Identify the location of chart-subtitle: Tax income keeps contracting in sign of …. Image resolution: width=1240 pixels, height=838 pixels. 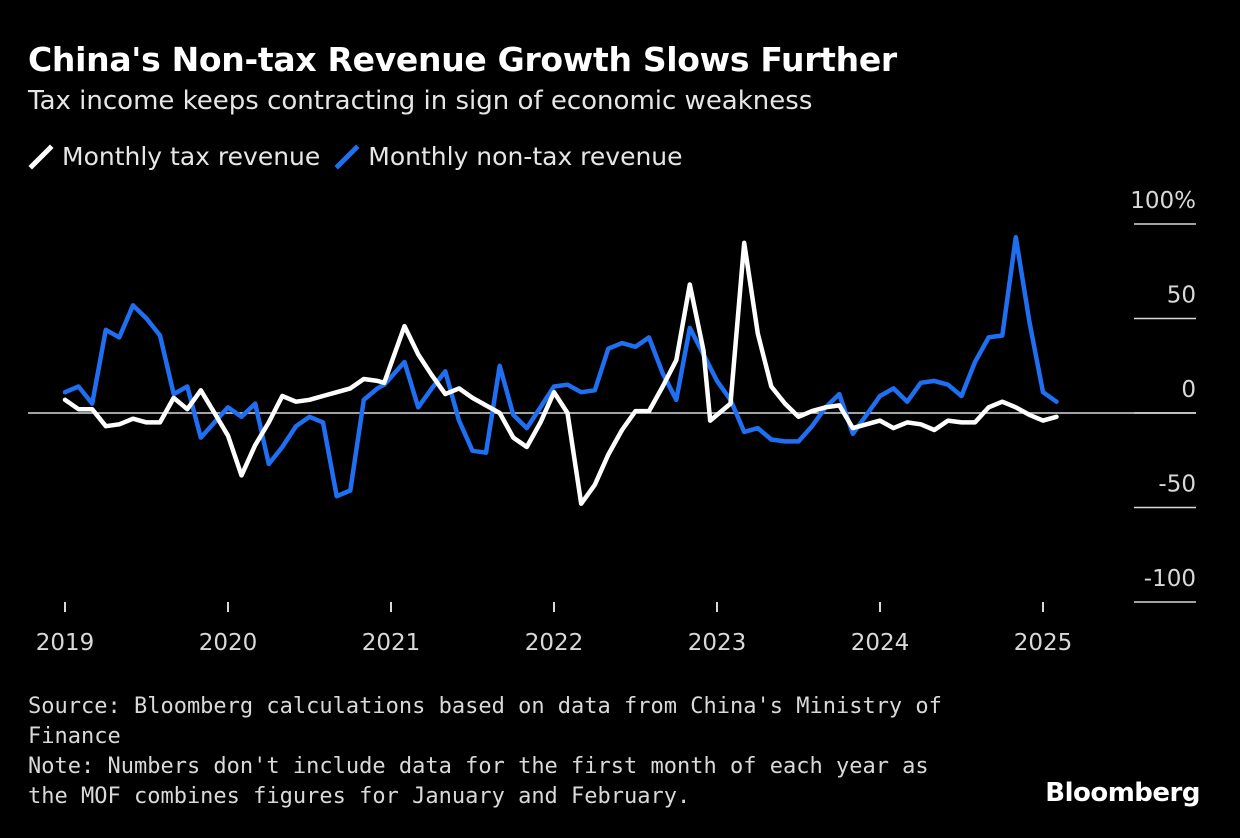
(420, 101).